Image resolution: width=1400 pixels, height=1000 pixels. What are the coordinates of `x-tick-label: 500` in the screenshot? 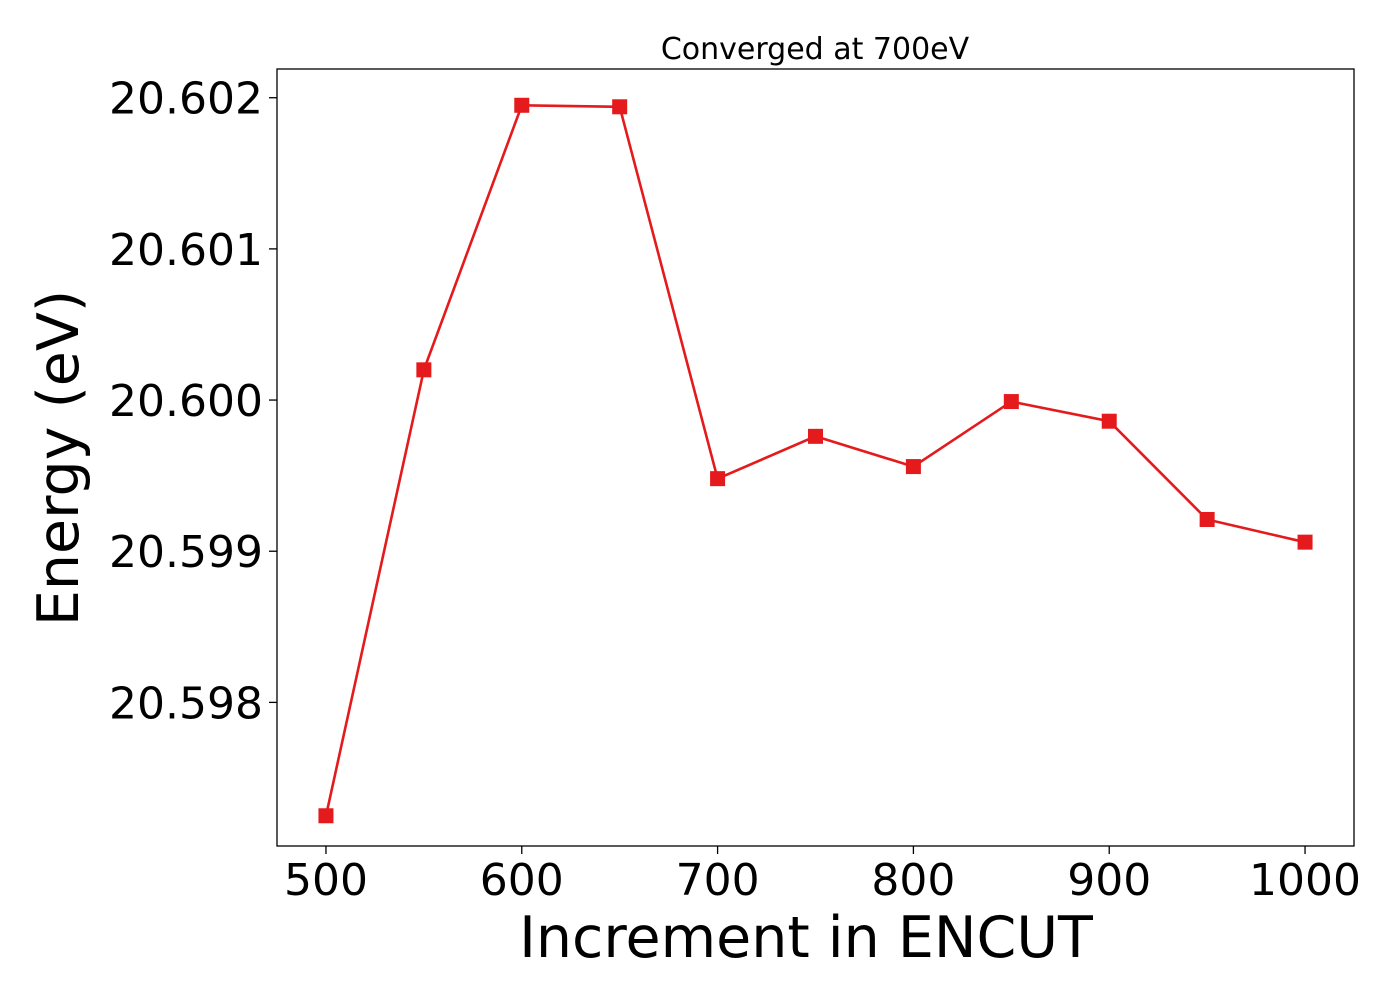 It's located at (326, 880).